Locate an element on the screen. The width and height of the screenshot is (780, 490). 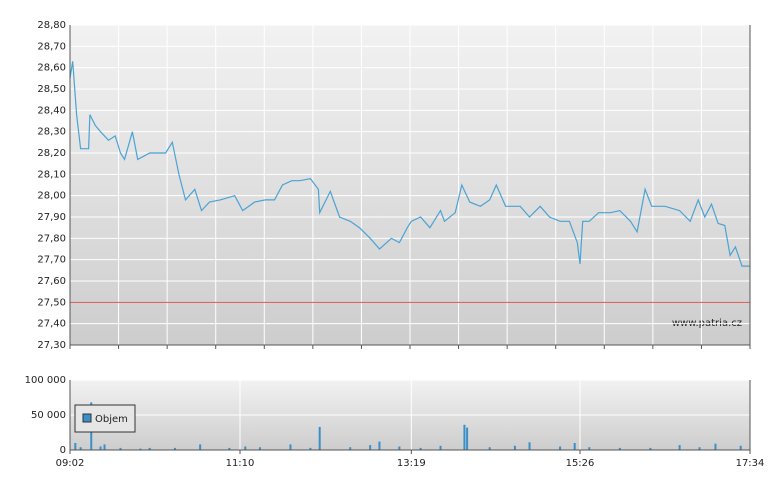
y-tick-label: 28,30 is located at coordinates (51, 132).